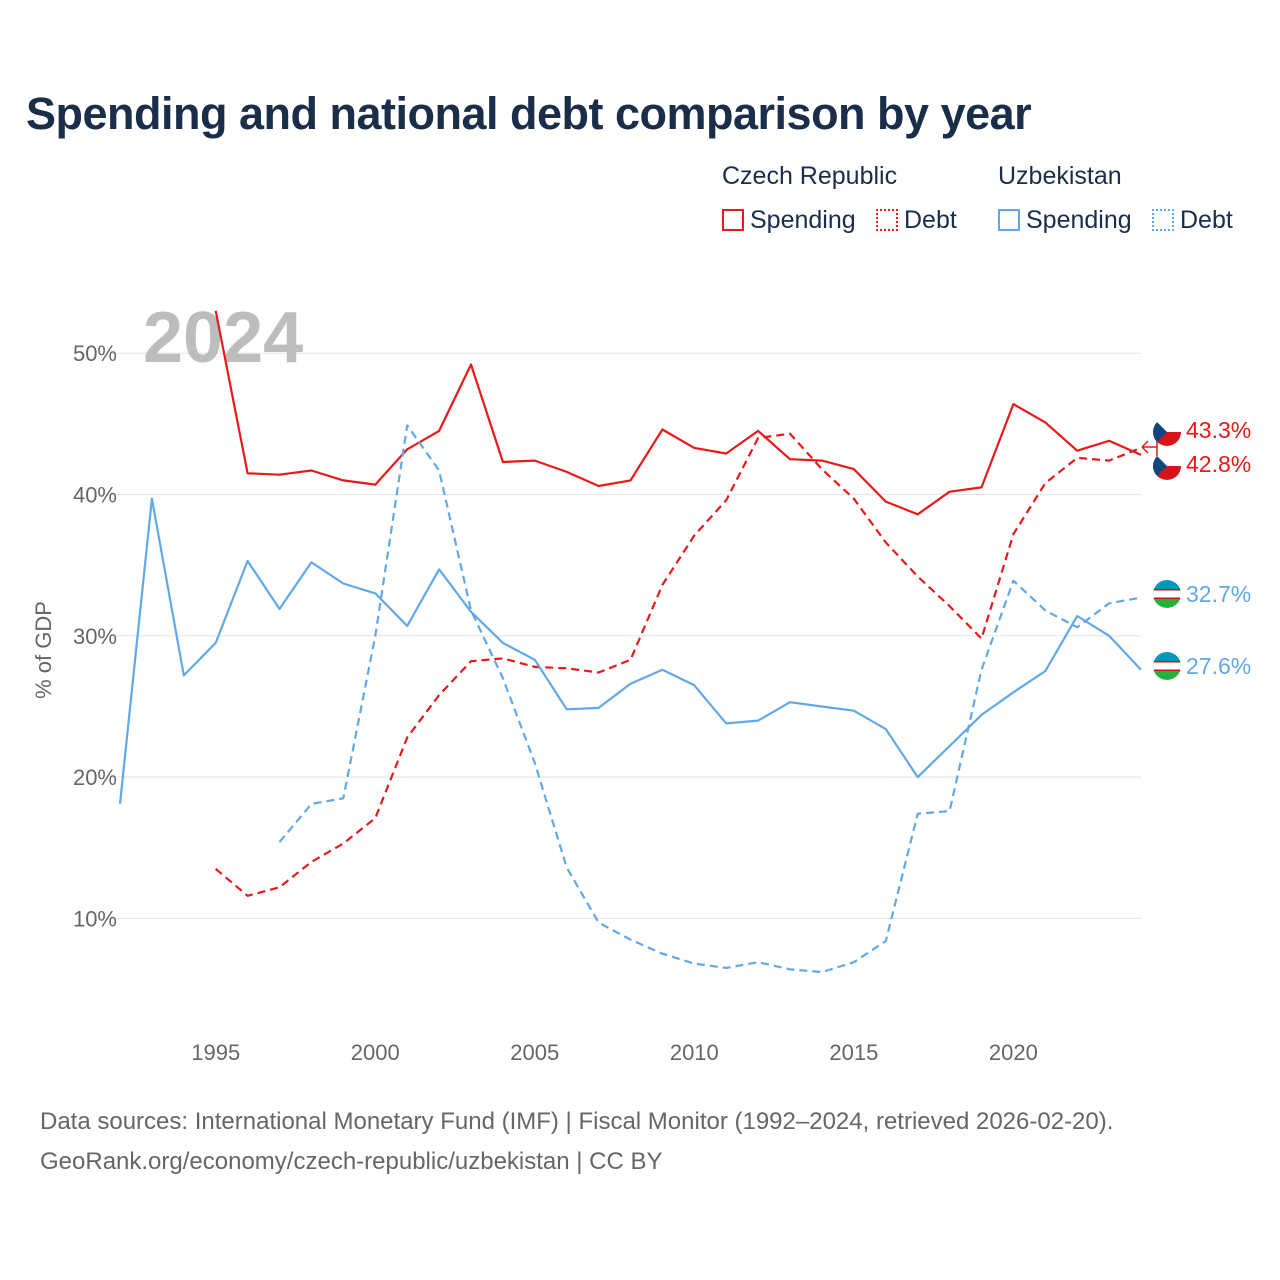 The width and height of the screenshot is (1280, 1280). I want to click on end-label-uzbekistan-debt: 32.7%, so click(1218, 594).